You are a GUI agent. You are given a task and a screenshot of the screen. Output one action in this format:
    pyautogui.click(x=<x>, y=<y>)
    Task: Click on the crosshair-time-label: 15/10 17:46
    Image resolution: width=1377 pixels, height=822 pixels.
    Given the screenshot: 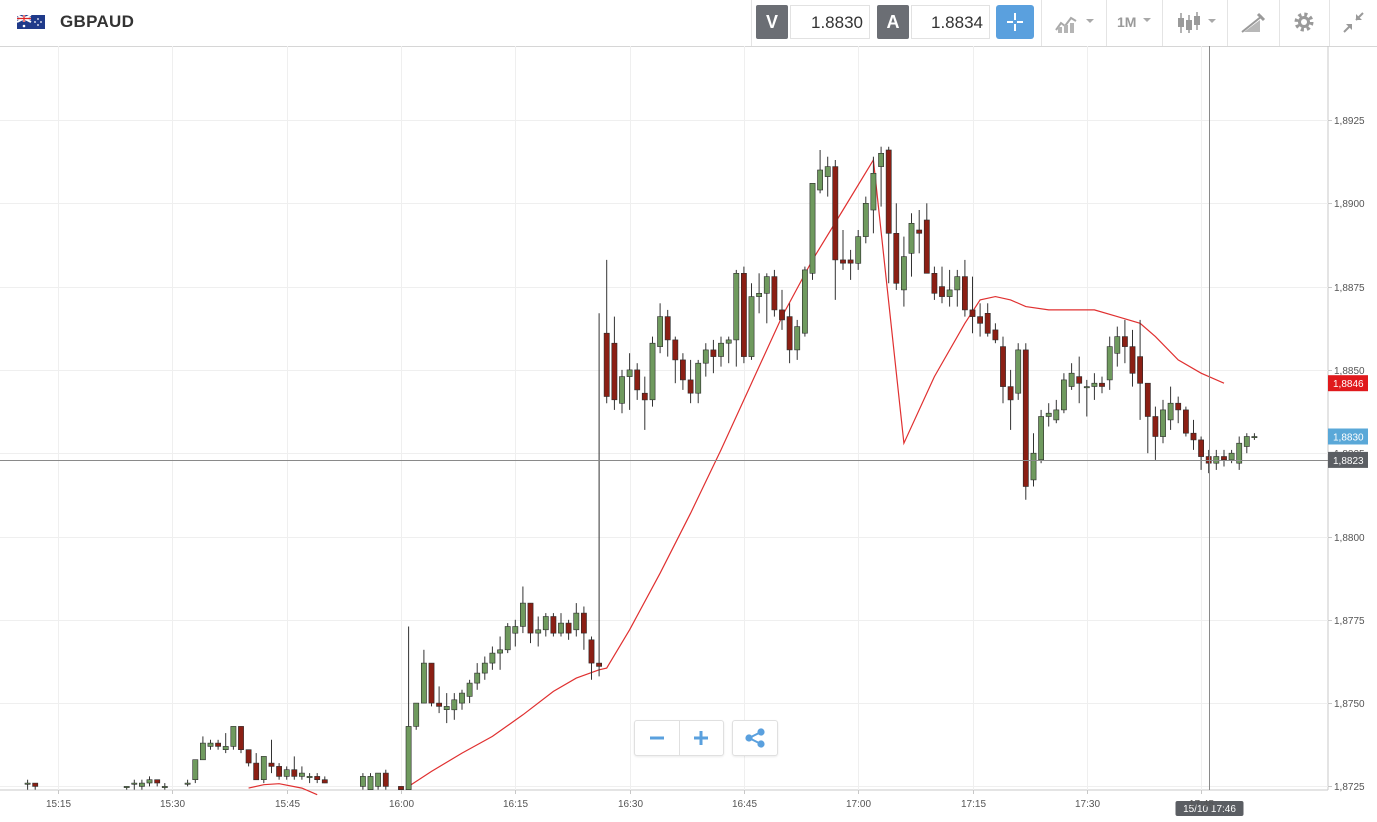 What is the action you would take?
    pyautogui.click(x=1209, y=809)
    